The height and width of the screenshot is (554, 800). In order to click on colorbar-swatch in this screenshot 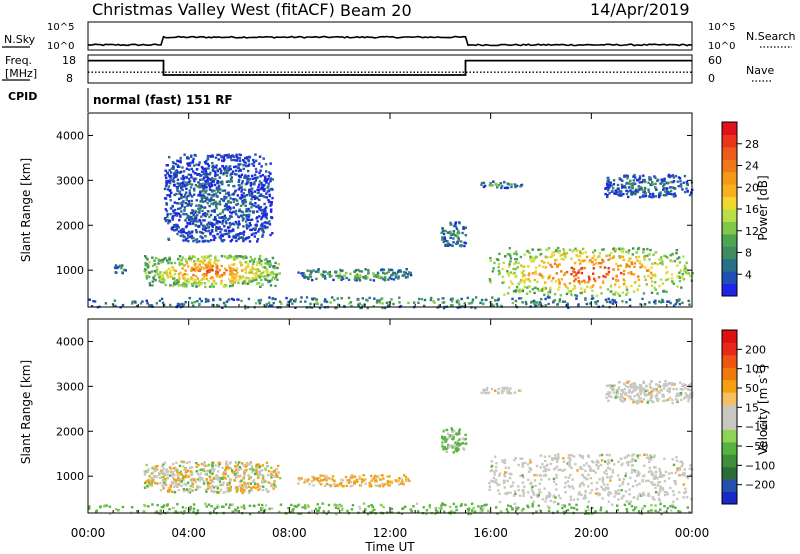, I will do `click(729, 265)`.